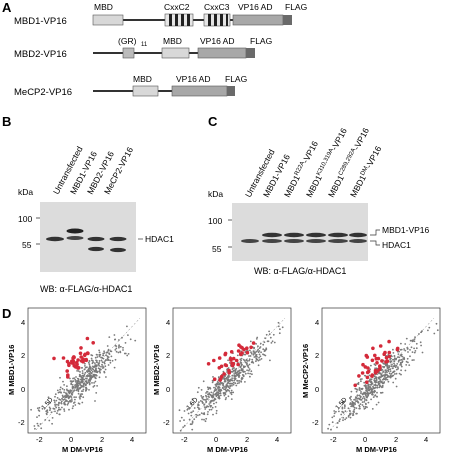 Image resolution: width=457 pixels, height=460 pixels. What do you see at coordinates (11, 370) in the screenshot?
I see `yaxis-label-1: M MBD1-VP16` at bounding box center [11, 370].